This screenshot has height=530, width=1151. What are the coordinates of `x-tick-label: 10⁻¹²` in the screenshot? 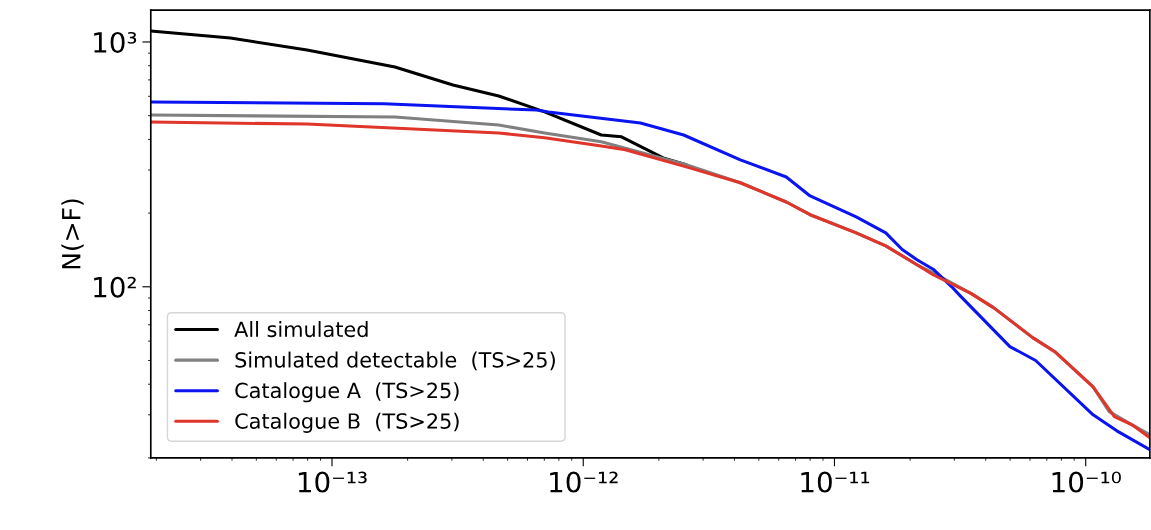 It's located at (584, 482).